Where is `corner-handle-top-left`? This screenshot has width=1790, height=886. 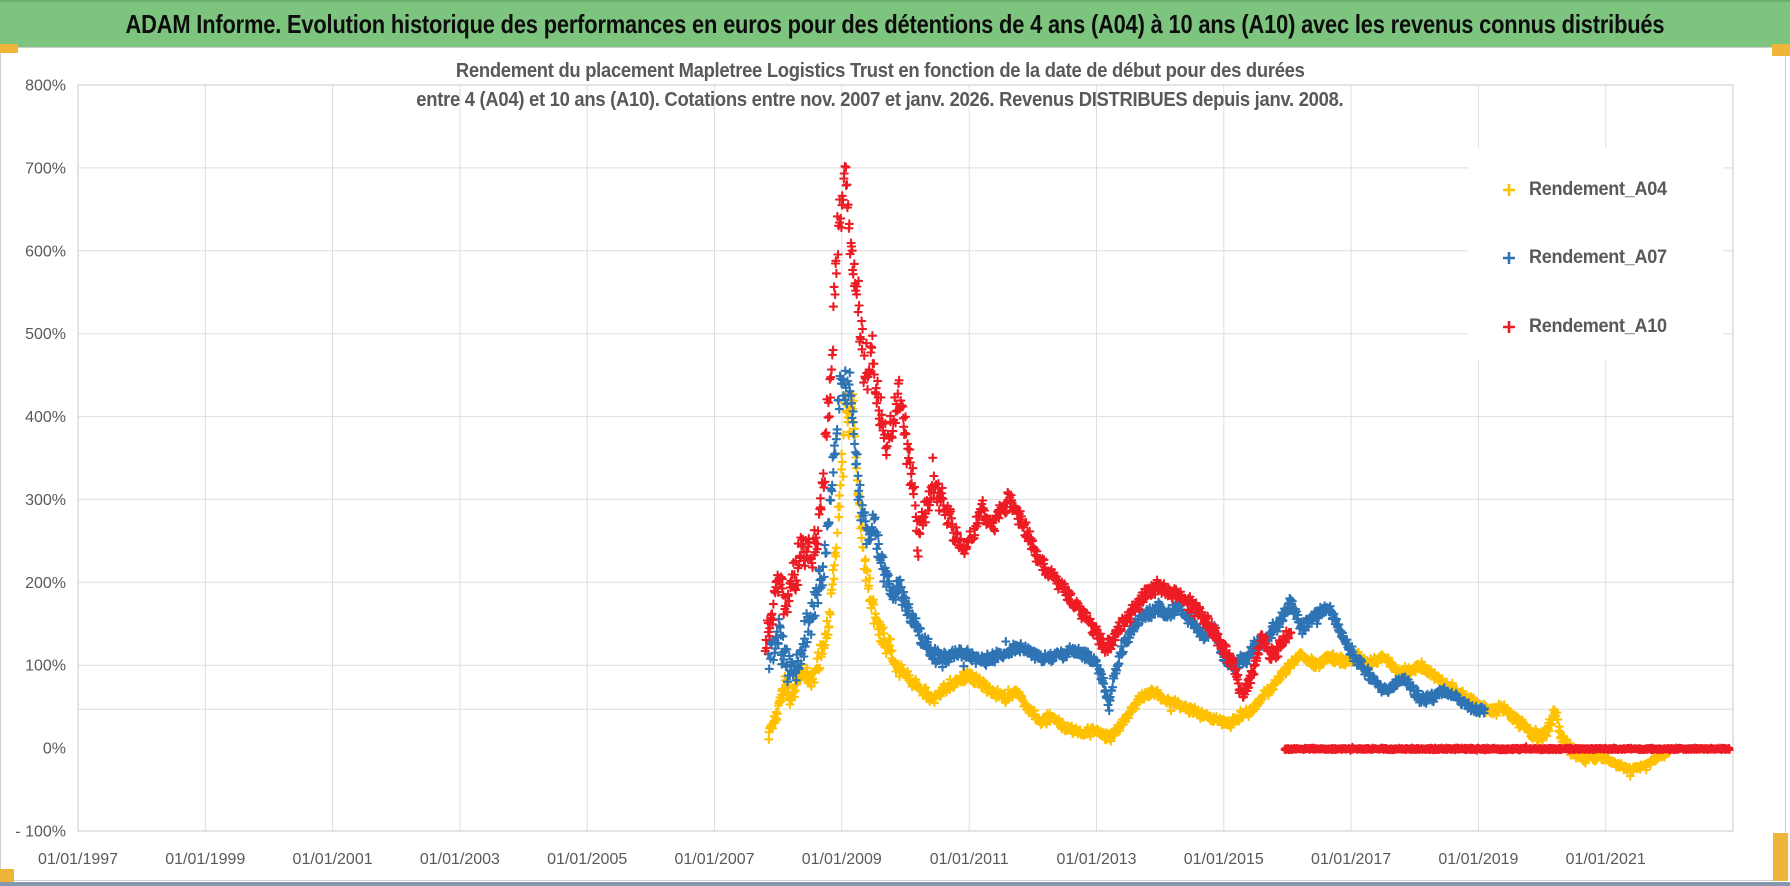
corner-handle-top-left is located at coordinates (9, 48).